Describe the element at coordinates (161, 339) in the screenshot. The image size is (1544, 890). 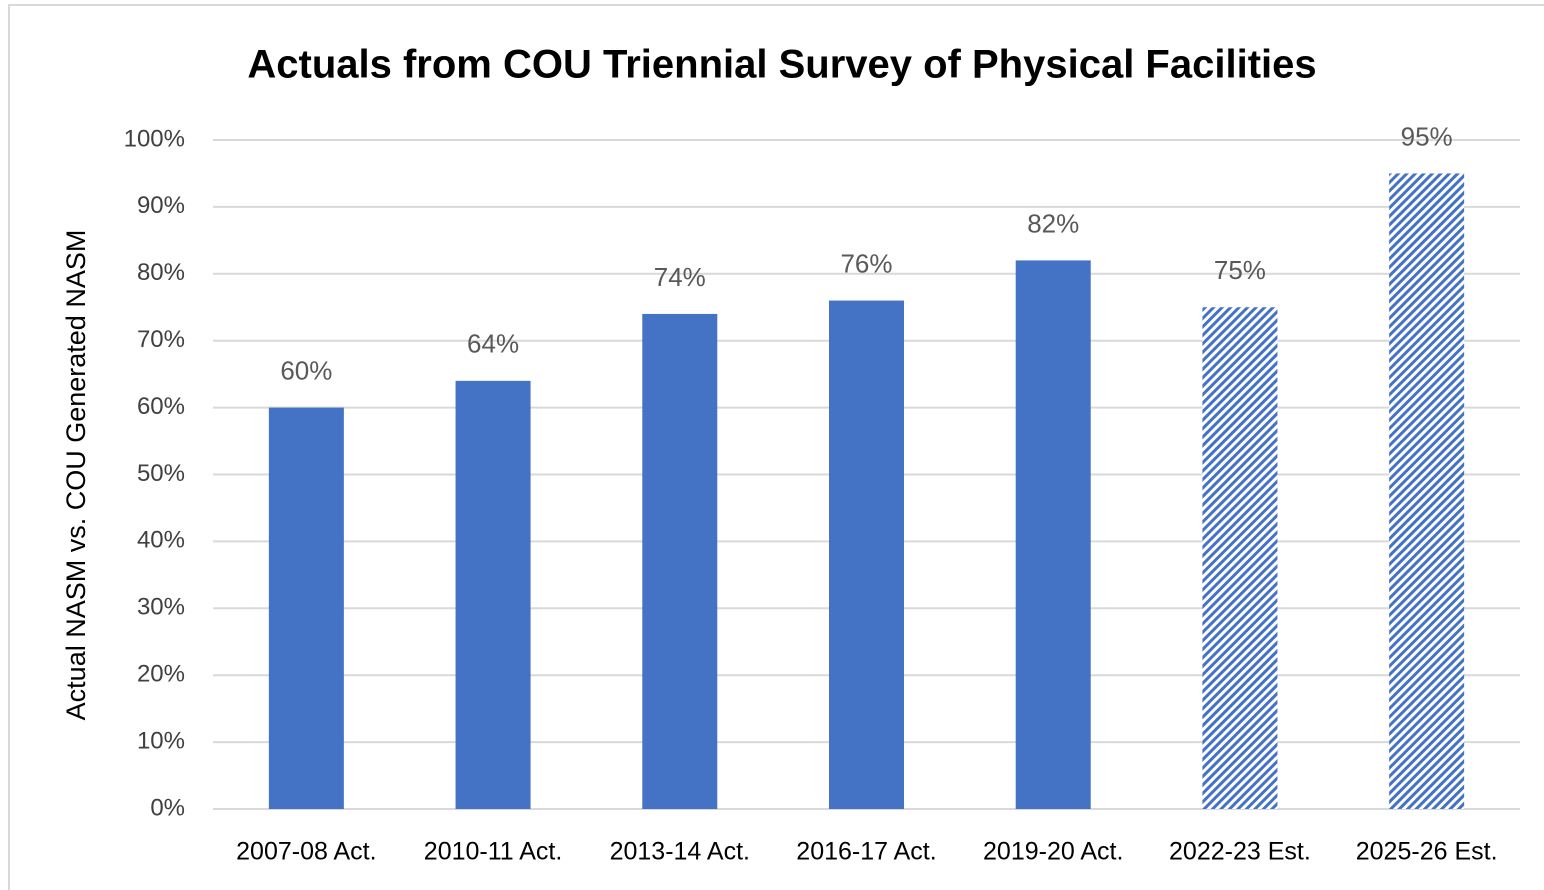
I see `y-tick-label: 70%` at that location.